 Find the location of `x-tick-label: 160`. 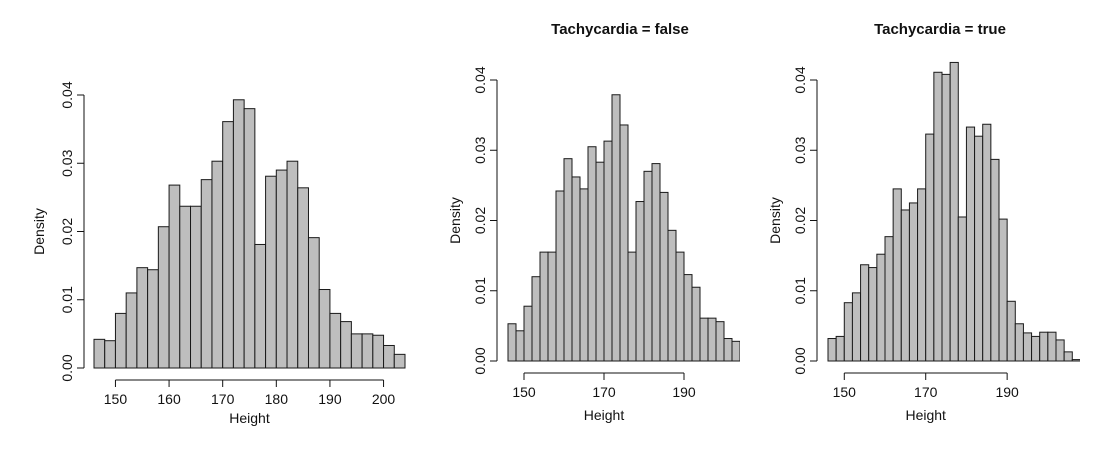

x-tick-label: 160 is located at coordinates (169, 399).